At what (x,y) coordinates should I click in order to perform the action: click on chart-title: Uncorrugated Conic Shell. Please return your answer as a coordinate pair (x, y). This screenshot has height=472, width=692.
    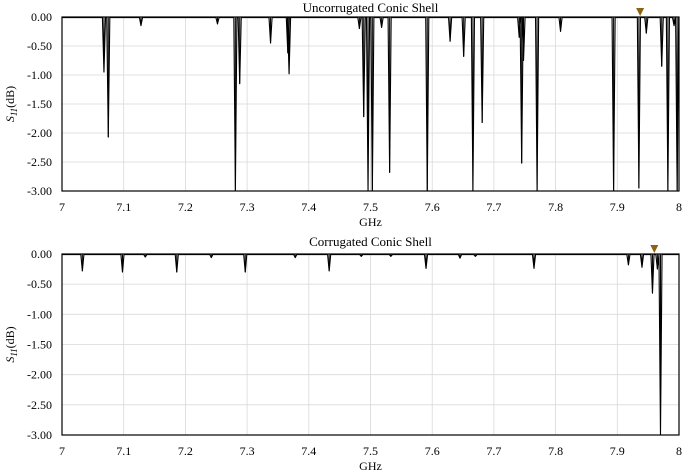
    Looking at the image, I should click on (371, 7).